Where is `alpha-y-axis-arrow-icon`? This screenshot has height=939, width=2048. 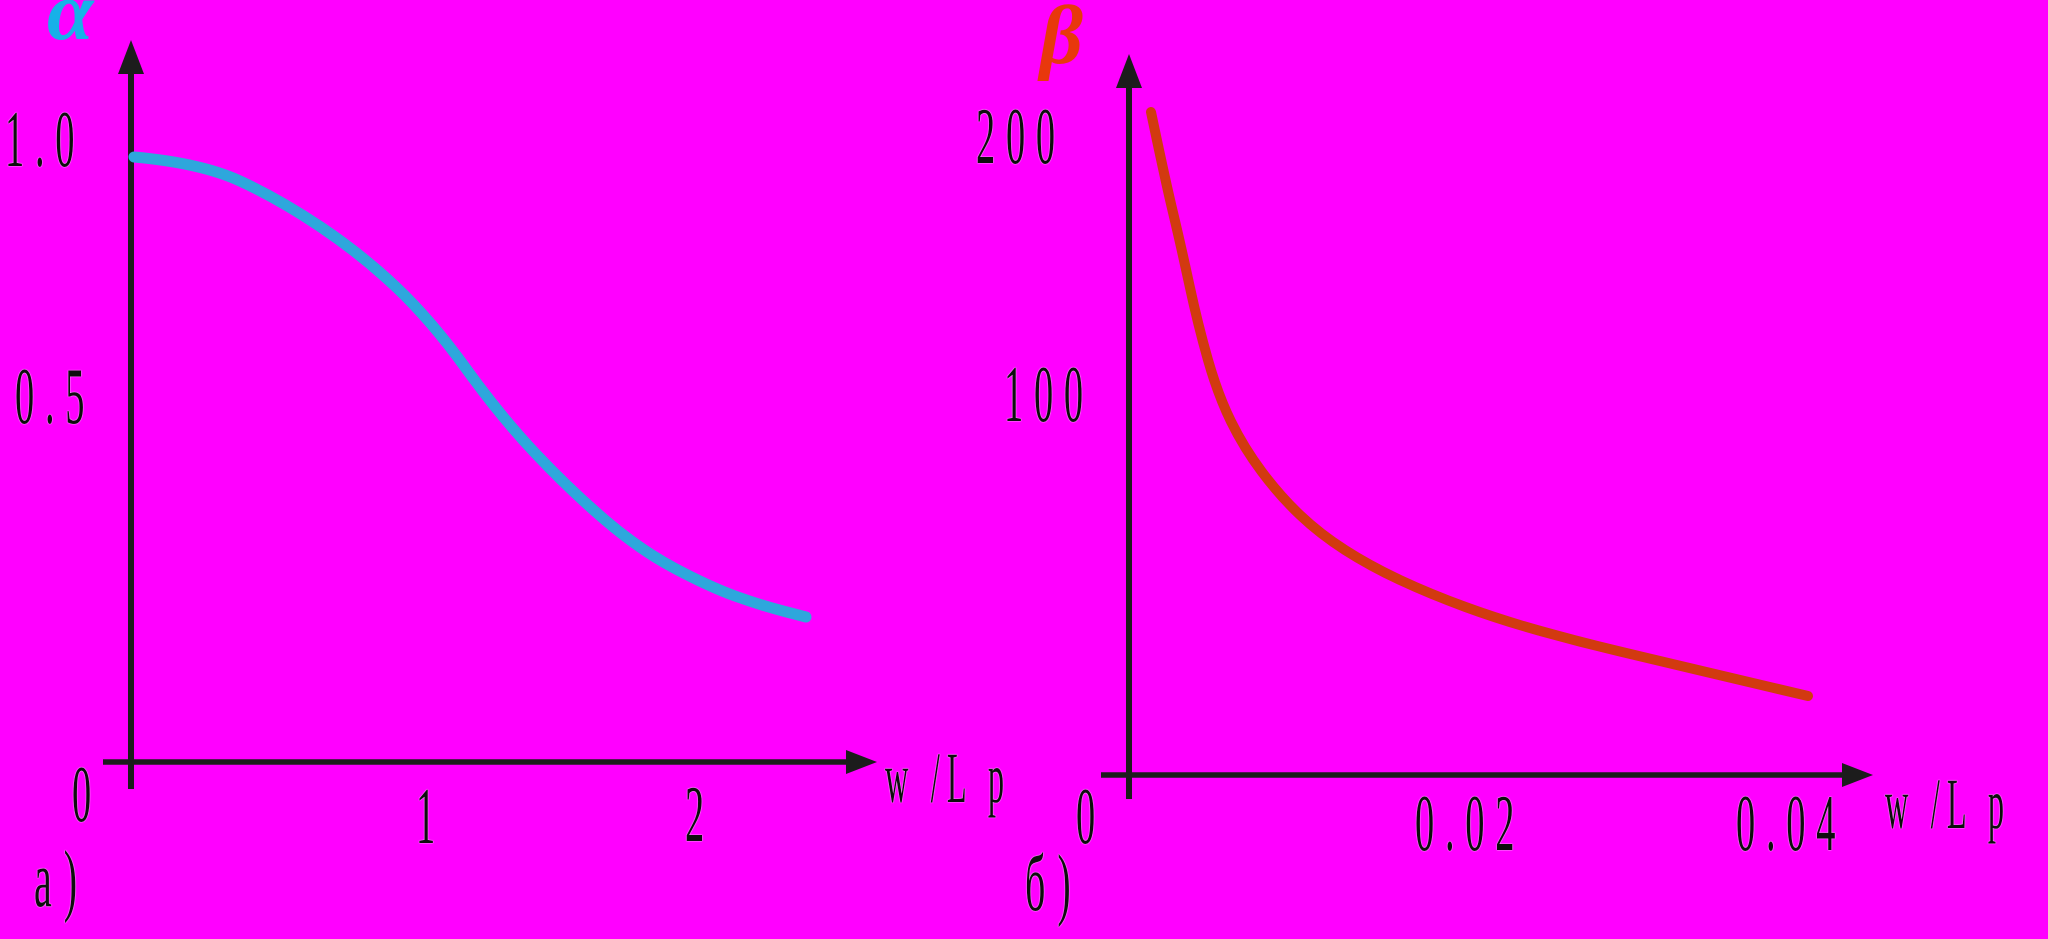 alpha-y-axis-arrow-icon is located at coordinates (131, 57).